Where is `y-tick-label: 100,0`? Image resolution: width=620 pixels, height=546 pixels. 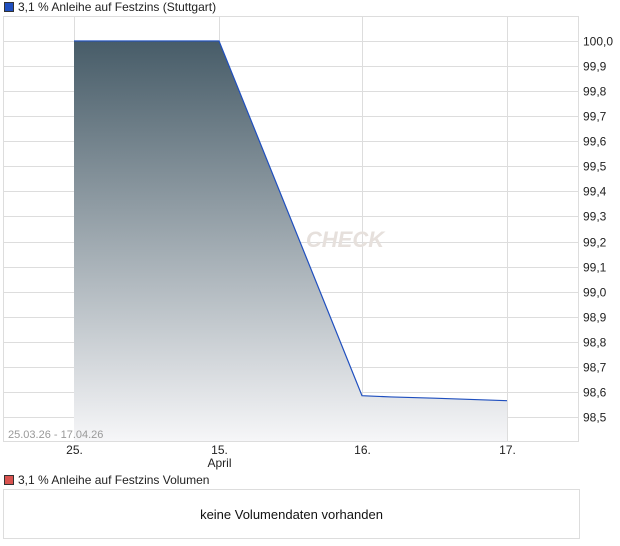
y-tick-label: 100,0 is located at coordinates (598, 42).